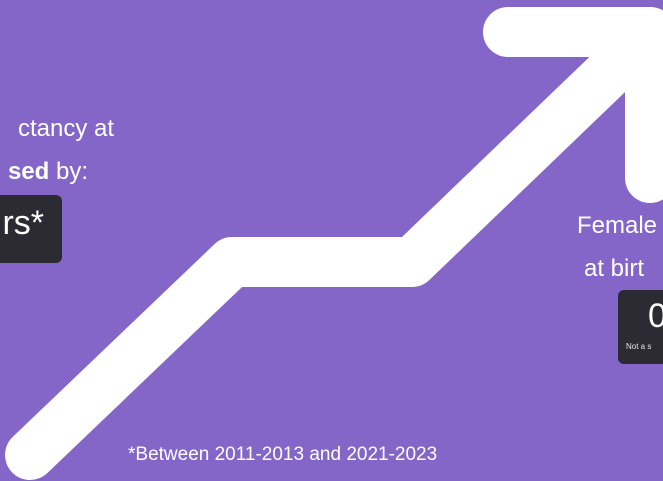 The width and height of the screenshot is (663, 481). What do you see at coordinates (655, 316) in the screenshot?
I see `female-value-text: 0` at bounding box center [655, 316].